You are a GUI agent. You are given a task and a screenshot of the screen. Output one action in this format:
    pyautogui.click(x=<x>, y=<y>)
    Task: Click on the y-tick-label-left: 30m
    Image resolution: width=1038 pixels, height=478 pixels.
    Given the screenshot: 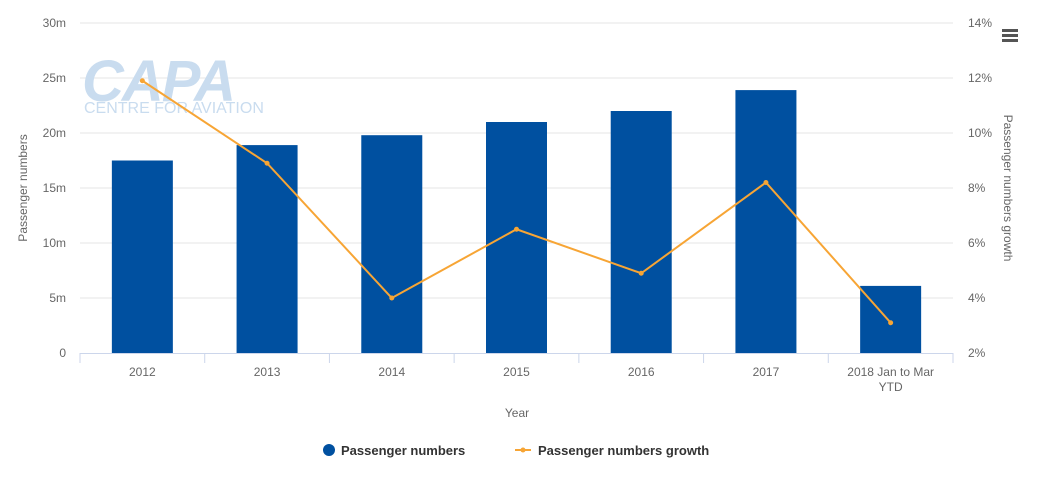 What is the action you would take?
    pyautogui.click(x=54, y=23)
    